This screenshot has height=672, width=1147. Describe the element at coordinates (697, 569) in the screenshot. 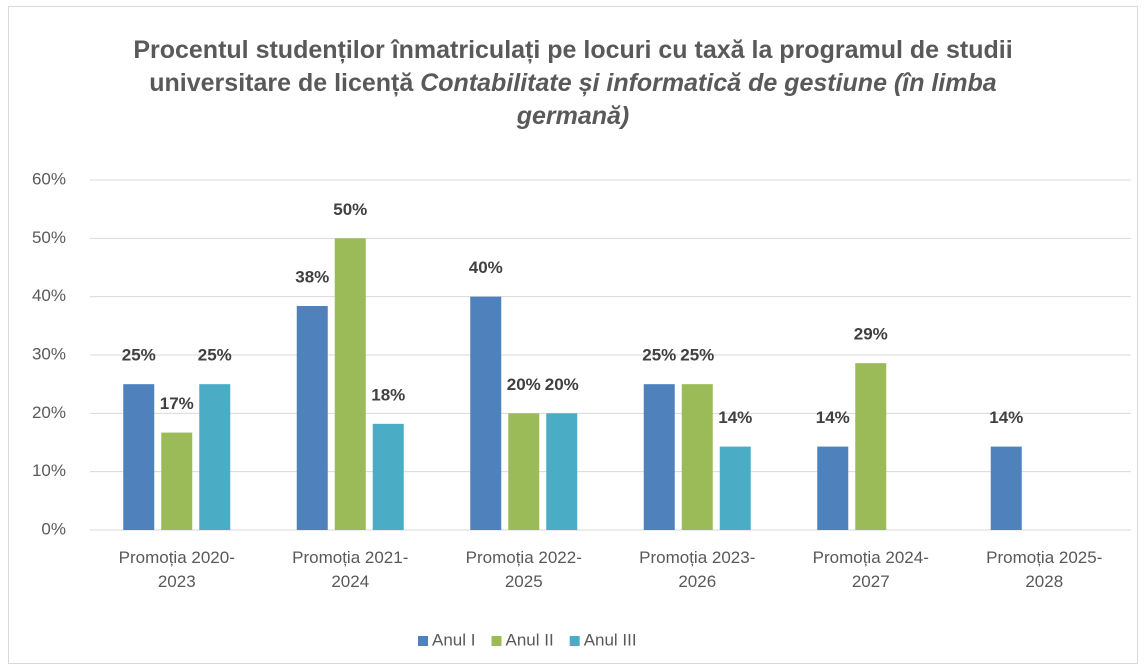

I see `x-tick-label: Promoția 2023-2026` at that location.